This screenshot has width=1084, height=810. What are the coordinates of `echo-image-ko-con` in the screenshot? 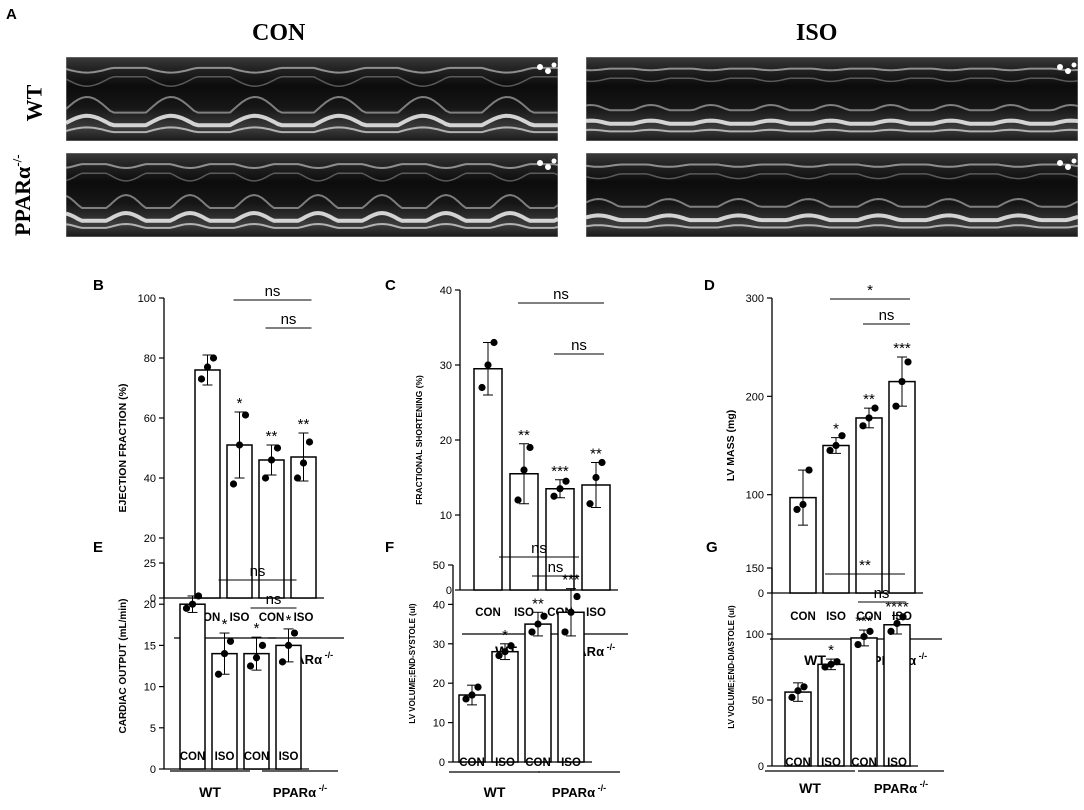 It's located at (312, 195).